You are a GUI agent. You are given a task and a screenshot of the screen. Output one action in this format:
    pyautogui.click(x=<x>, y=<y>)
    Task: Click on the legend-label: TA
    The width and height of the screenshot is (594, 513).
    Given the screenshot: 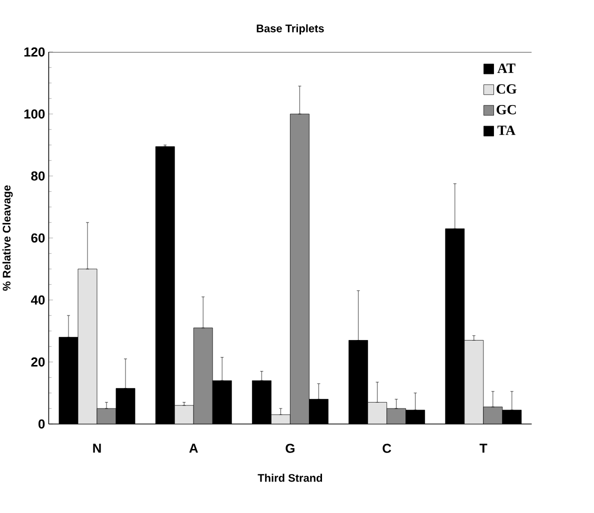 What is the action you would take?
    pyautogui.click(x=506, y=130)
    